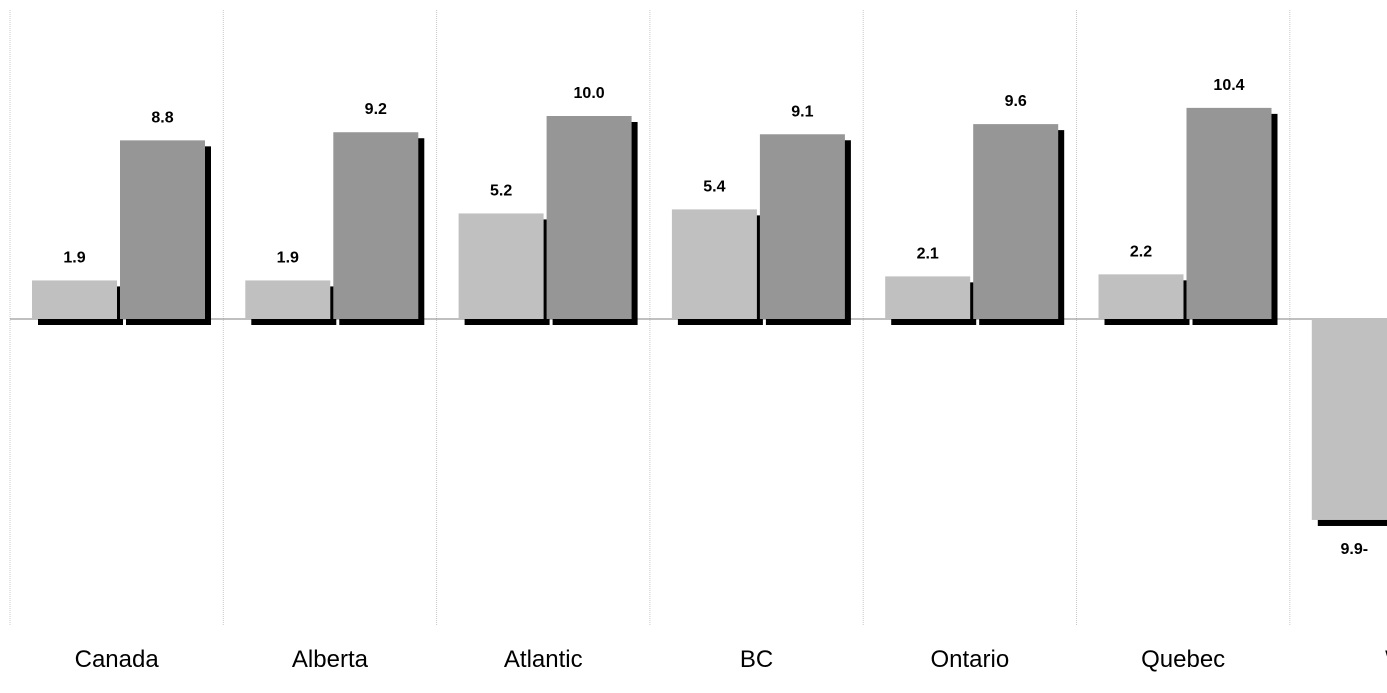 The height and width of the screenshot is (693, 1387). What do you see at coordinates (543, 659) in the screenshot?
I see `category-label: Atlantic` at bounding box center [543, 659].